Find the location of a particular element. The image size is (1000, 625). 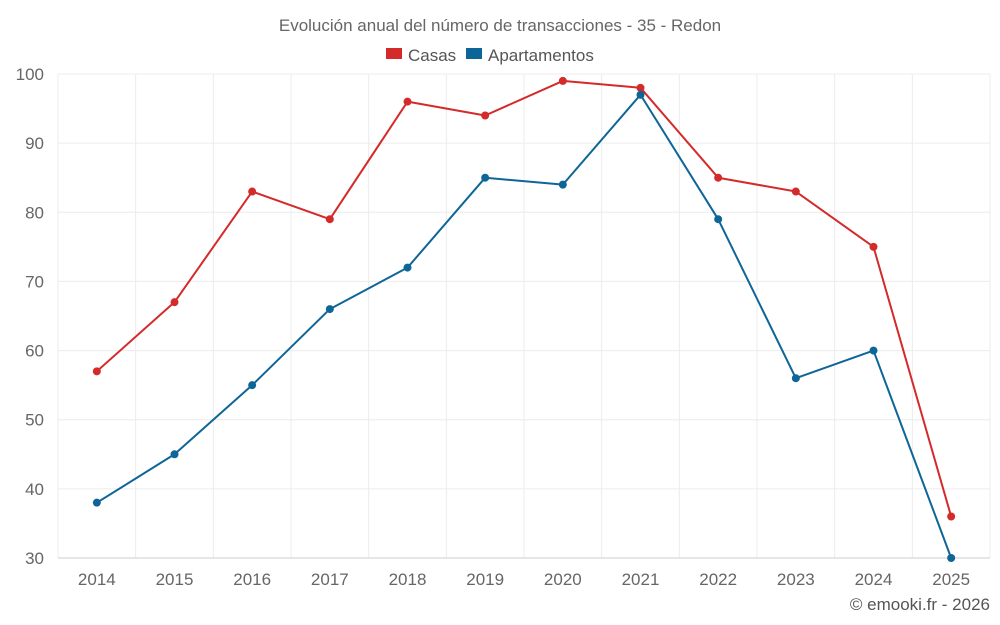

x-tick-label: 2019 is located at coordinates (485, 579).